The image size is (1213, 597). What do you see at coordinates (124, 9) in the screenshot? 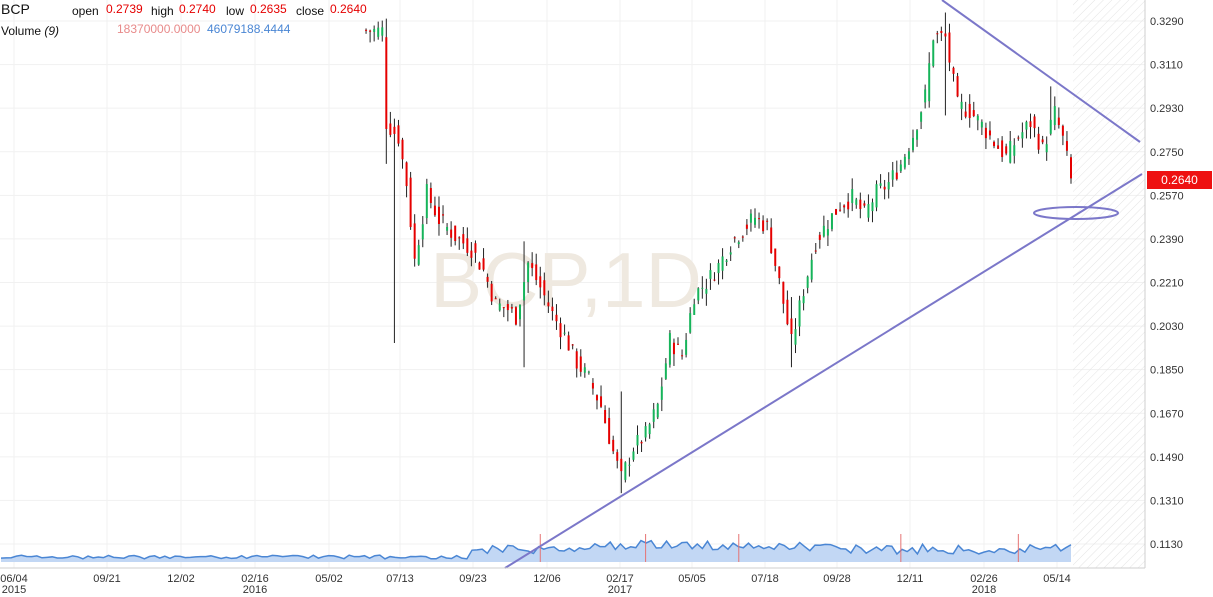
I see `open-value: 0.2739` at bounding box center [124, 9].